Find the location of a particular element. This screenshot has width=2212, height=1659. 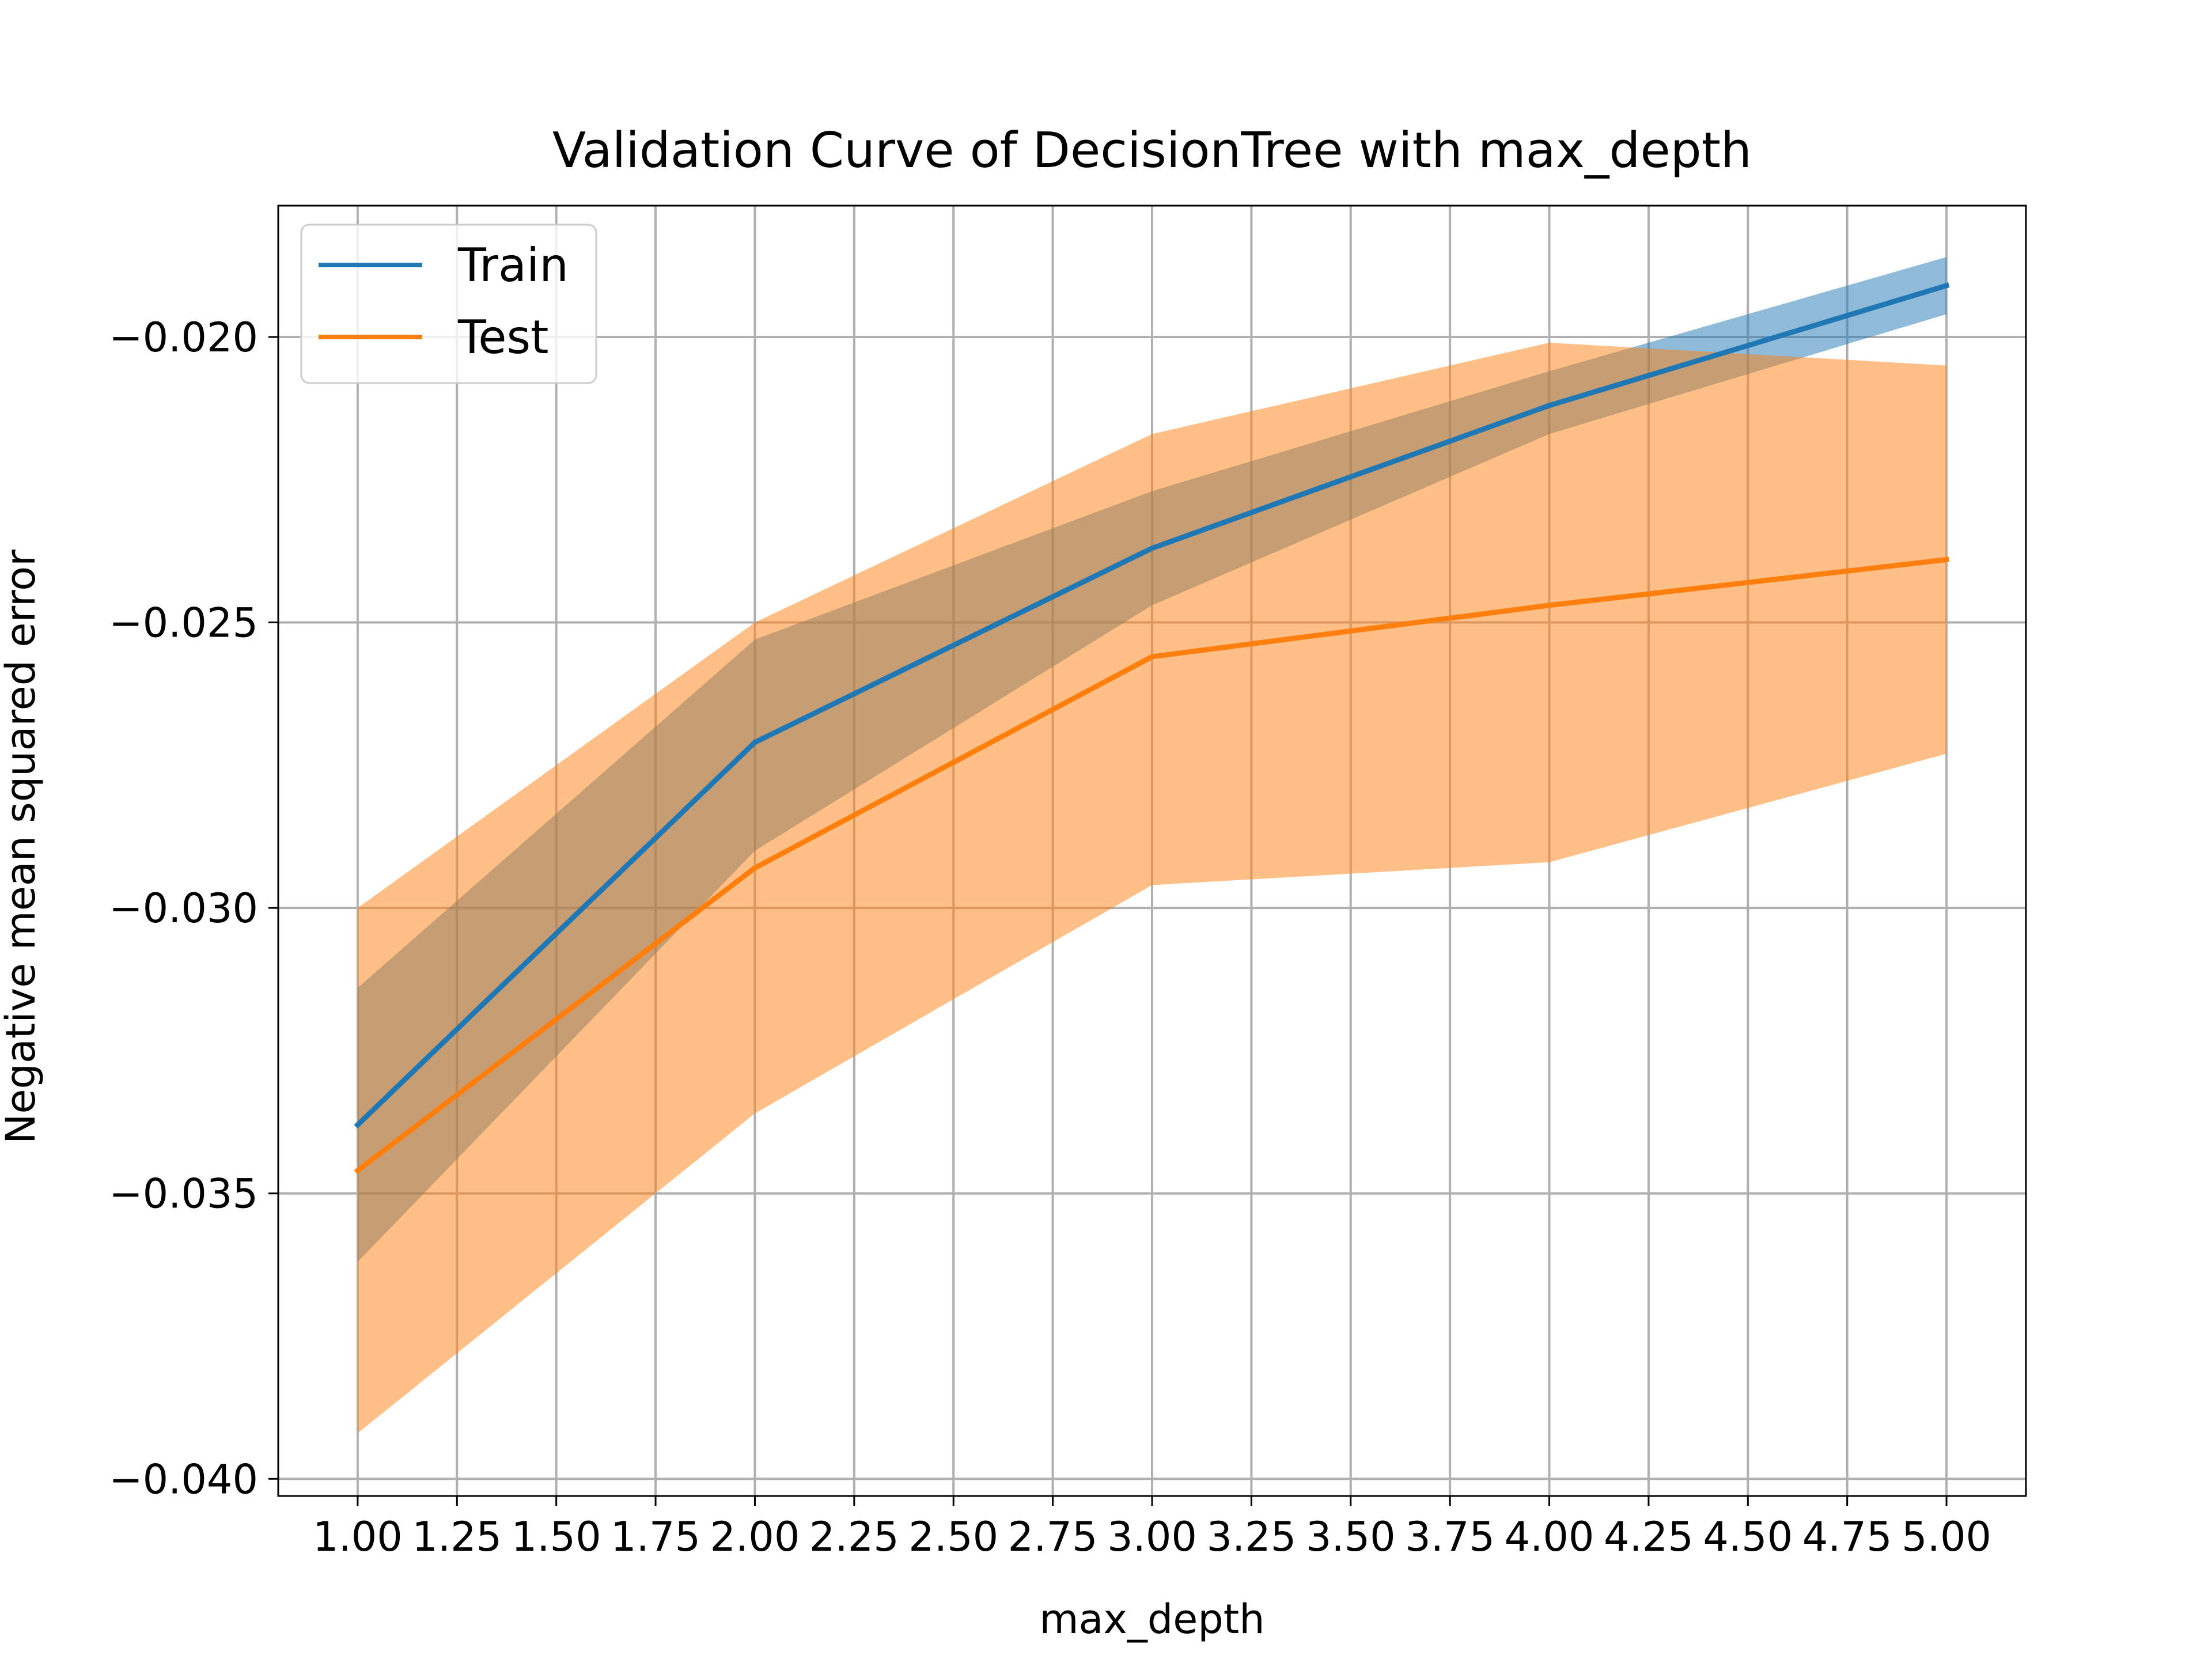

x-tick-label: 2.00 is located at coordinates (755, 1536).